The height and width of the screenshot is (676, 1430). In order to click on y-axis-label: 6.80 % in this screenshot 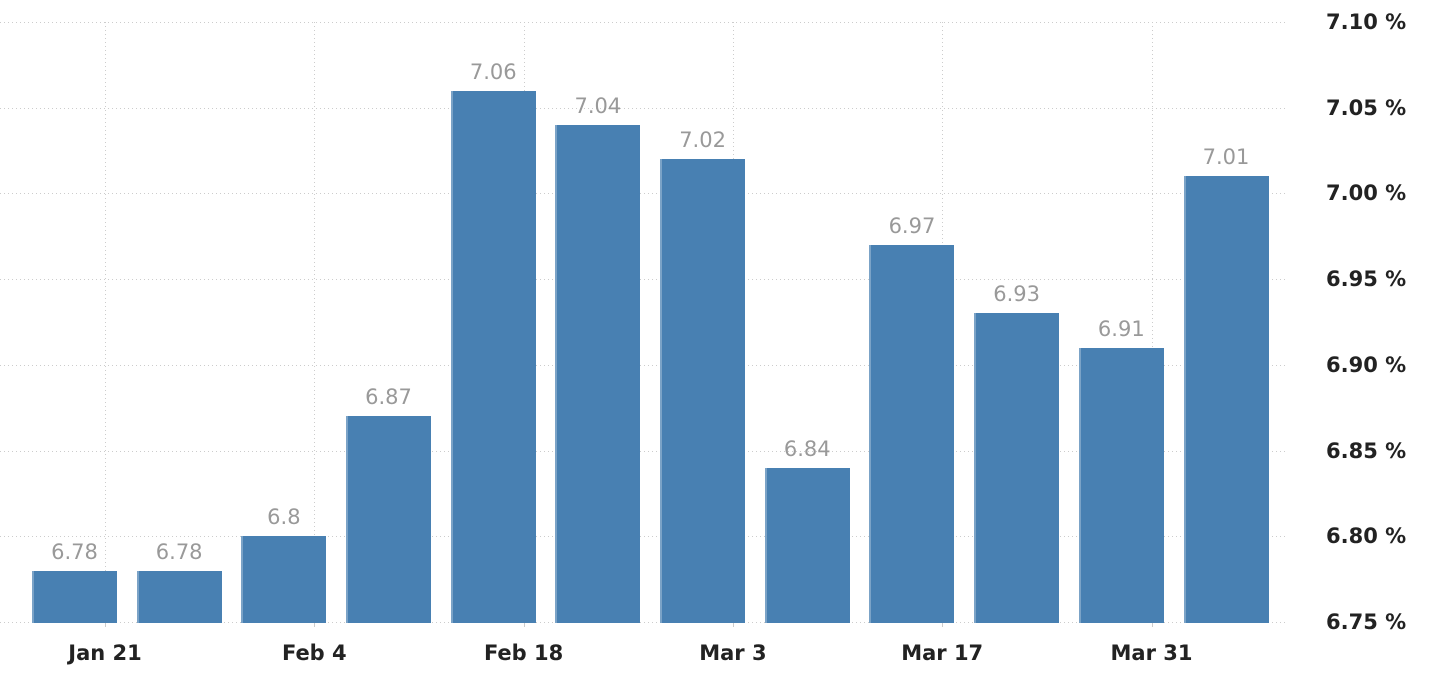, I will do `click(1366, 536)`.